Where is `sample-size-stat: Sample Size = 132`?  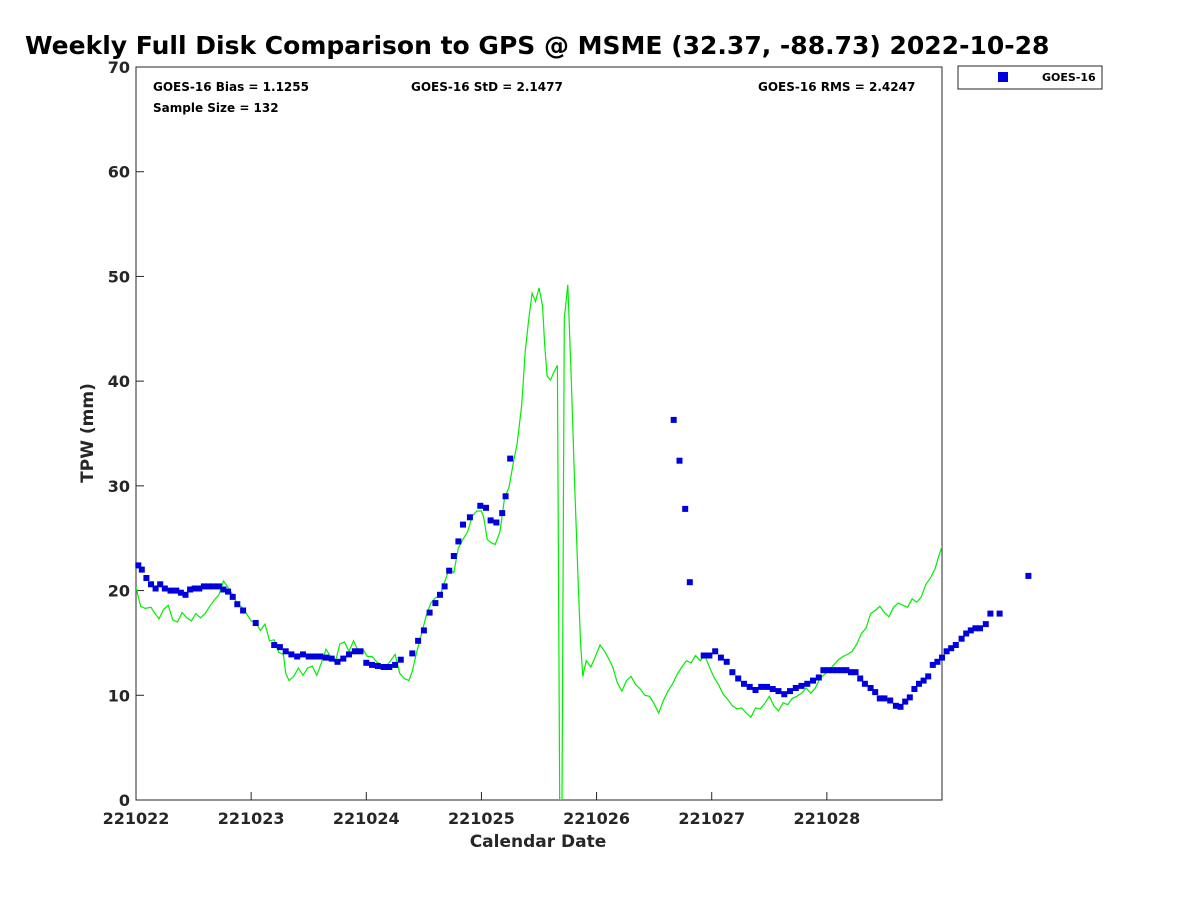 sample-size-stat: Sample Size = 132 is located at coordinates (216, 108).